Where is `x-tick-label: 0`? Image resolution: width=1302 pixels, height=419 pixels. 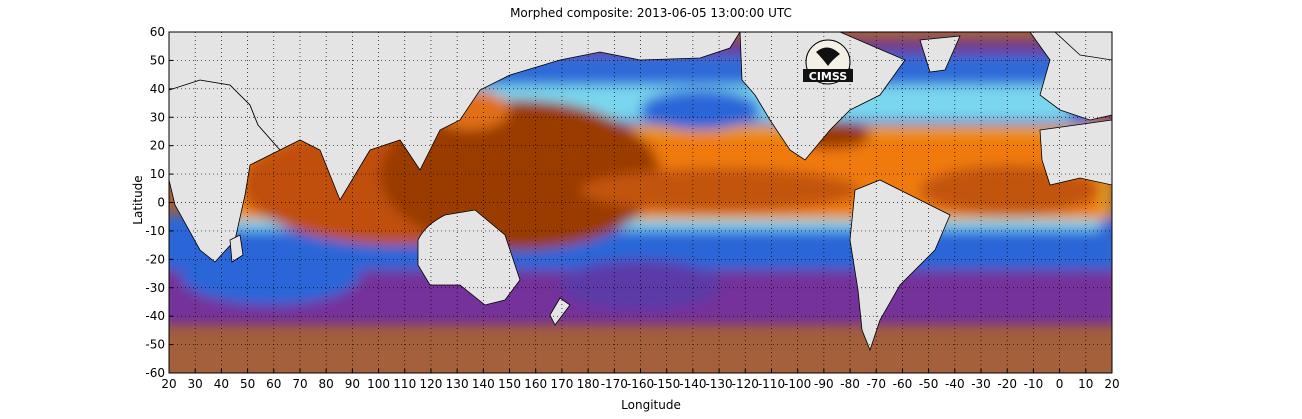 x-tick-label: 0 is located at coordinates (1060, 384).